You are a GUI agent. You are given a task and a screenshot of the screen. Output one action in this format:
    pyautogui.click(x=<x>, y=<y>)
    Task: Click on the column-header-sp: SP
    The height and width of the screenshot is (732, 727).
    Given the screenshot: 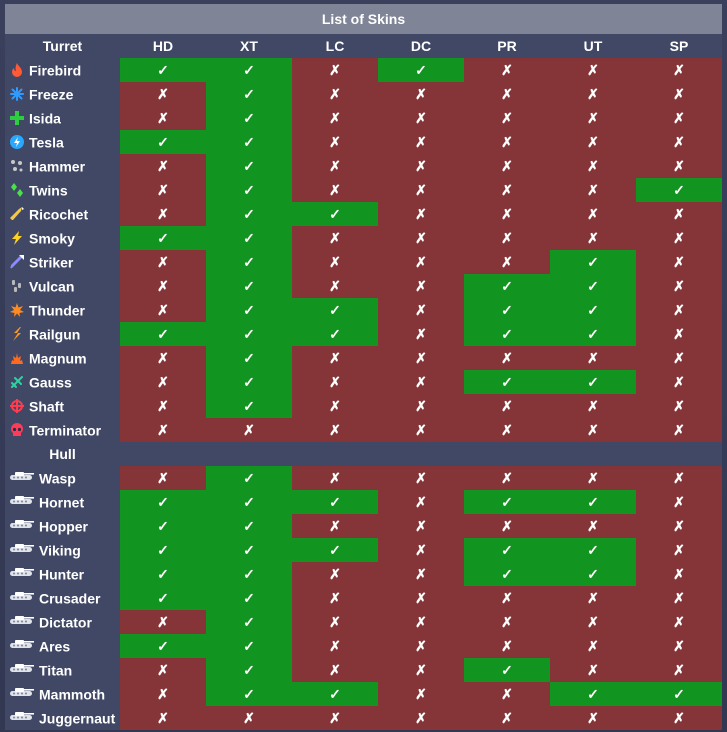 What is the action you would take?
    pyautogui.click(x=679, y=46)
    